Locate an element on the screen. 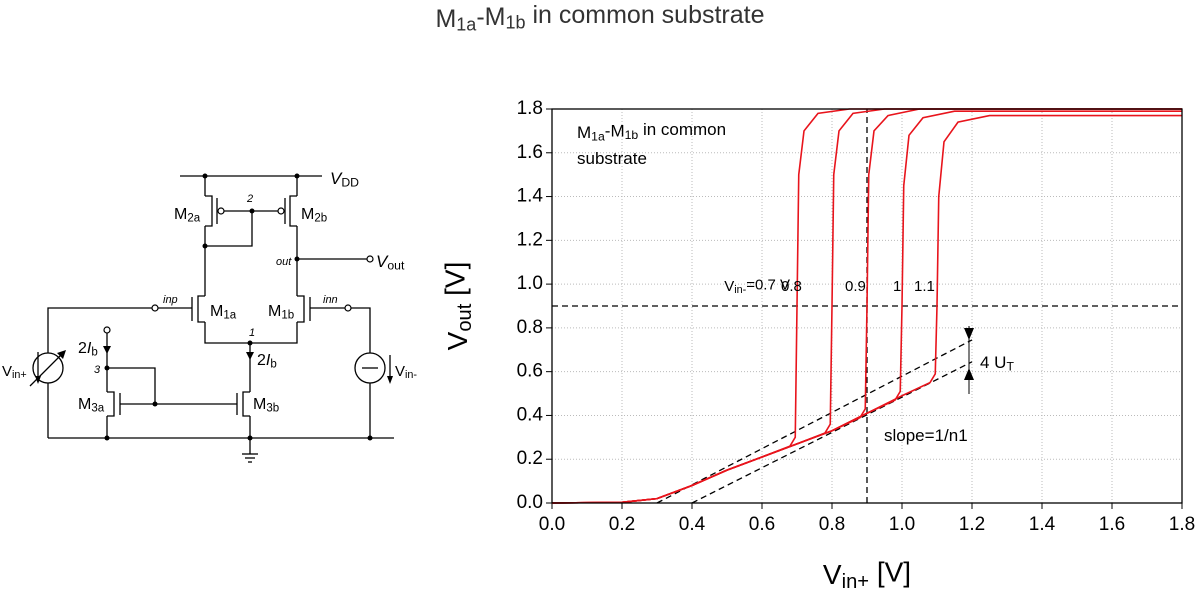  annotation: 4 UT is located at coordinates (997, 363).